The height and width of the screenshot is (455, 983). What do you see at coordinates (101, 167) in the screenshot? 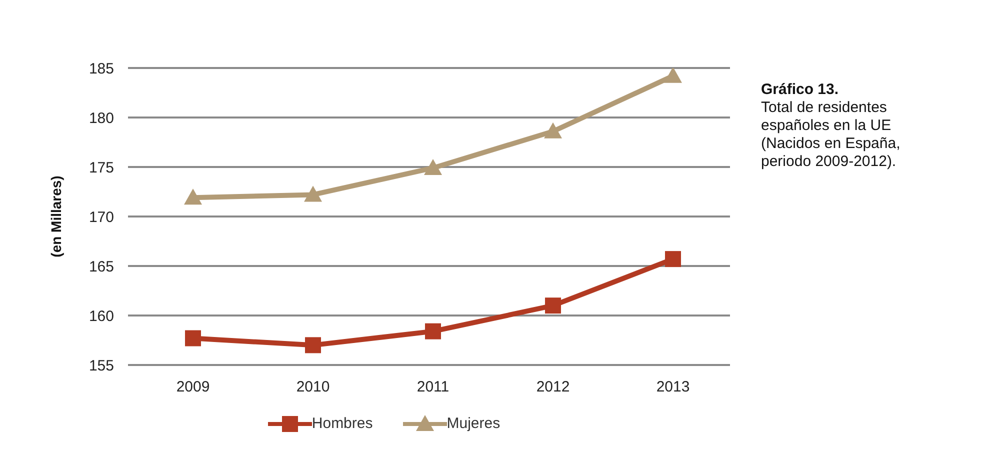
I see `y-tick-label: 175` at bounding box center [101, 167].